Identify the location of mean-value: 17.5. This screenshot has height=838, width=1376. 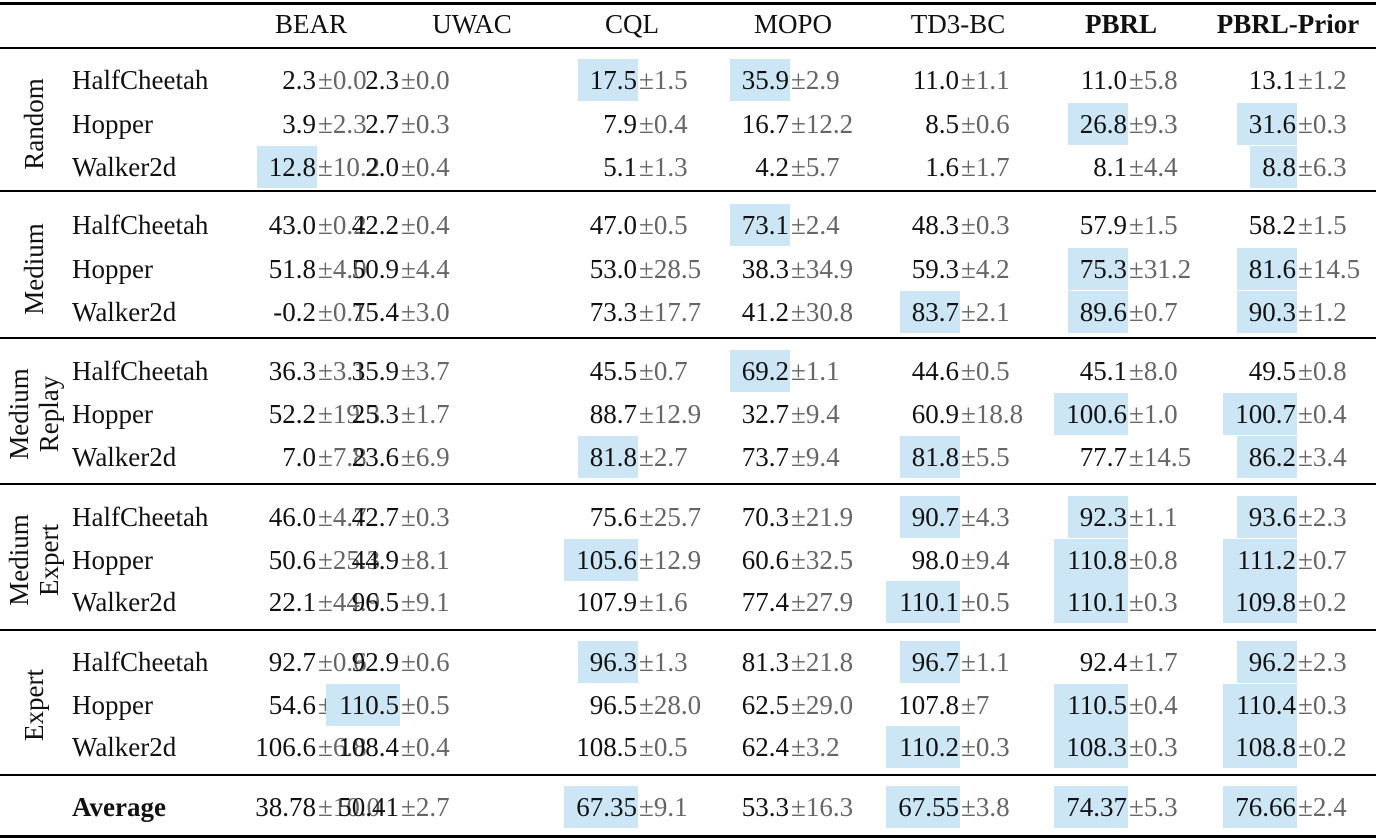
(613, 80).